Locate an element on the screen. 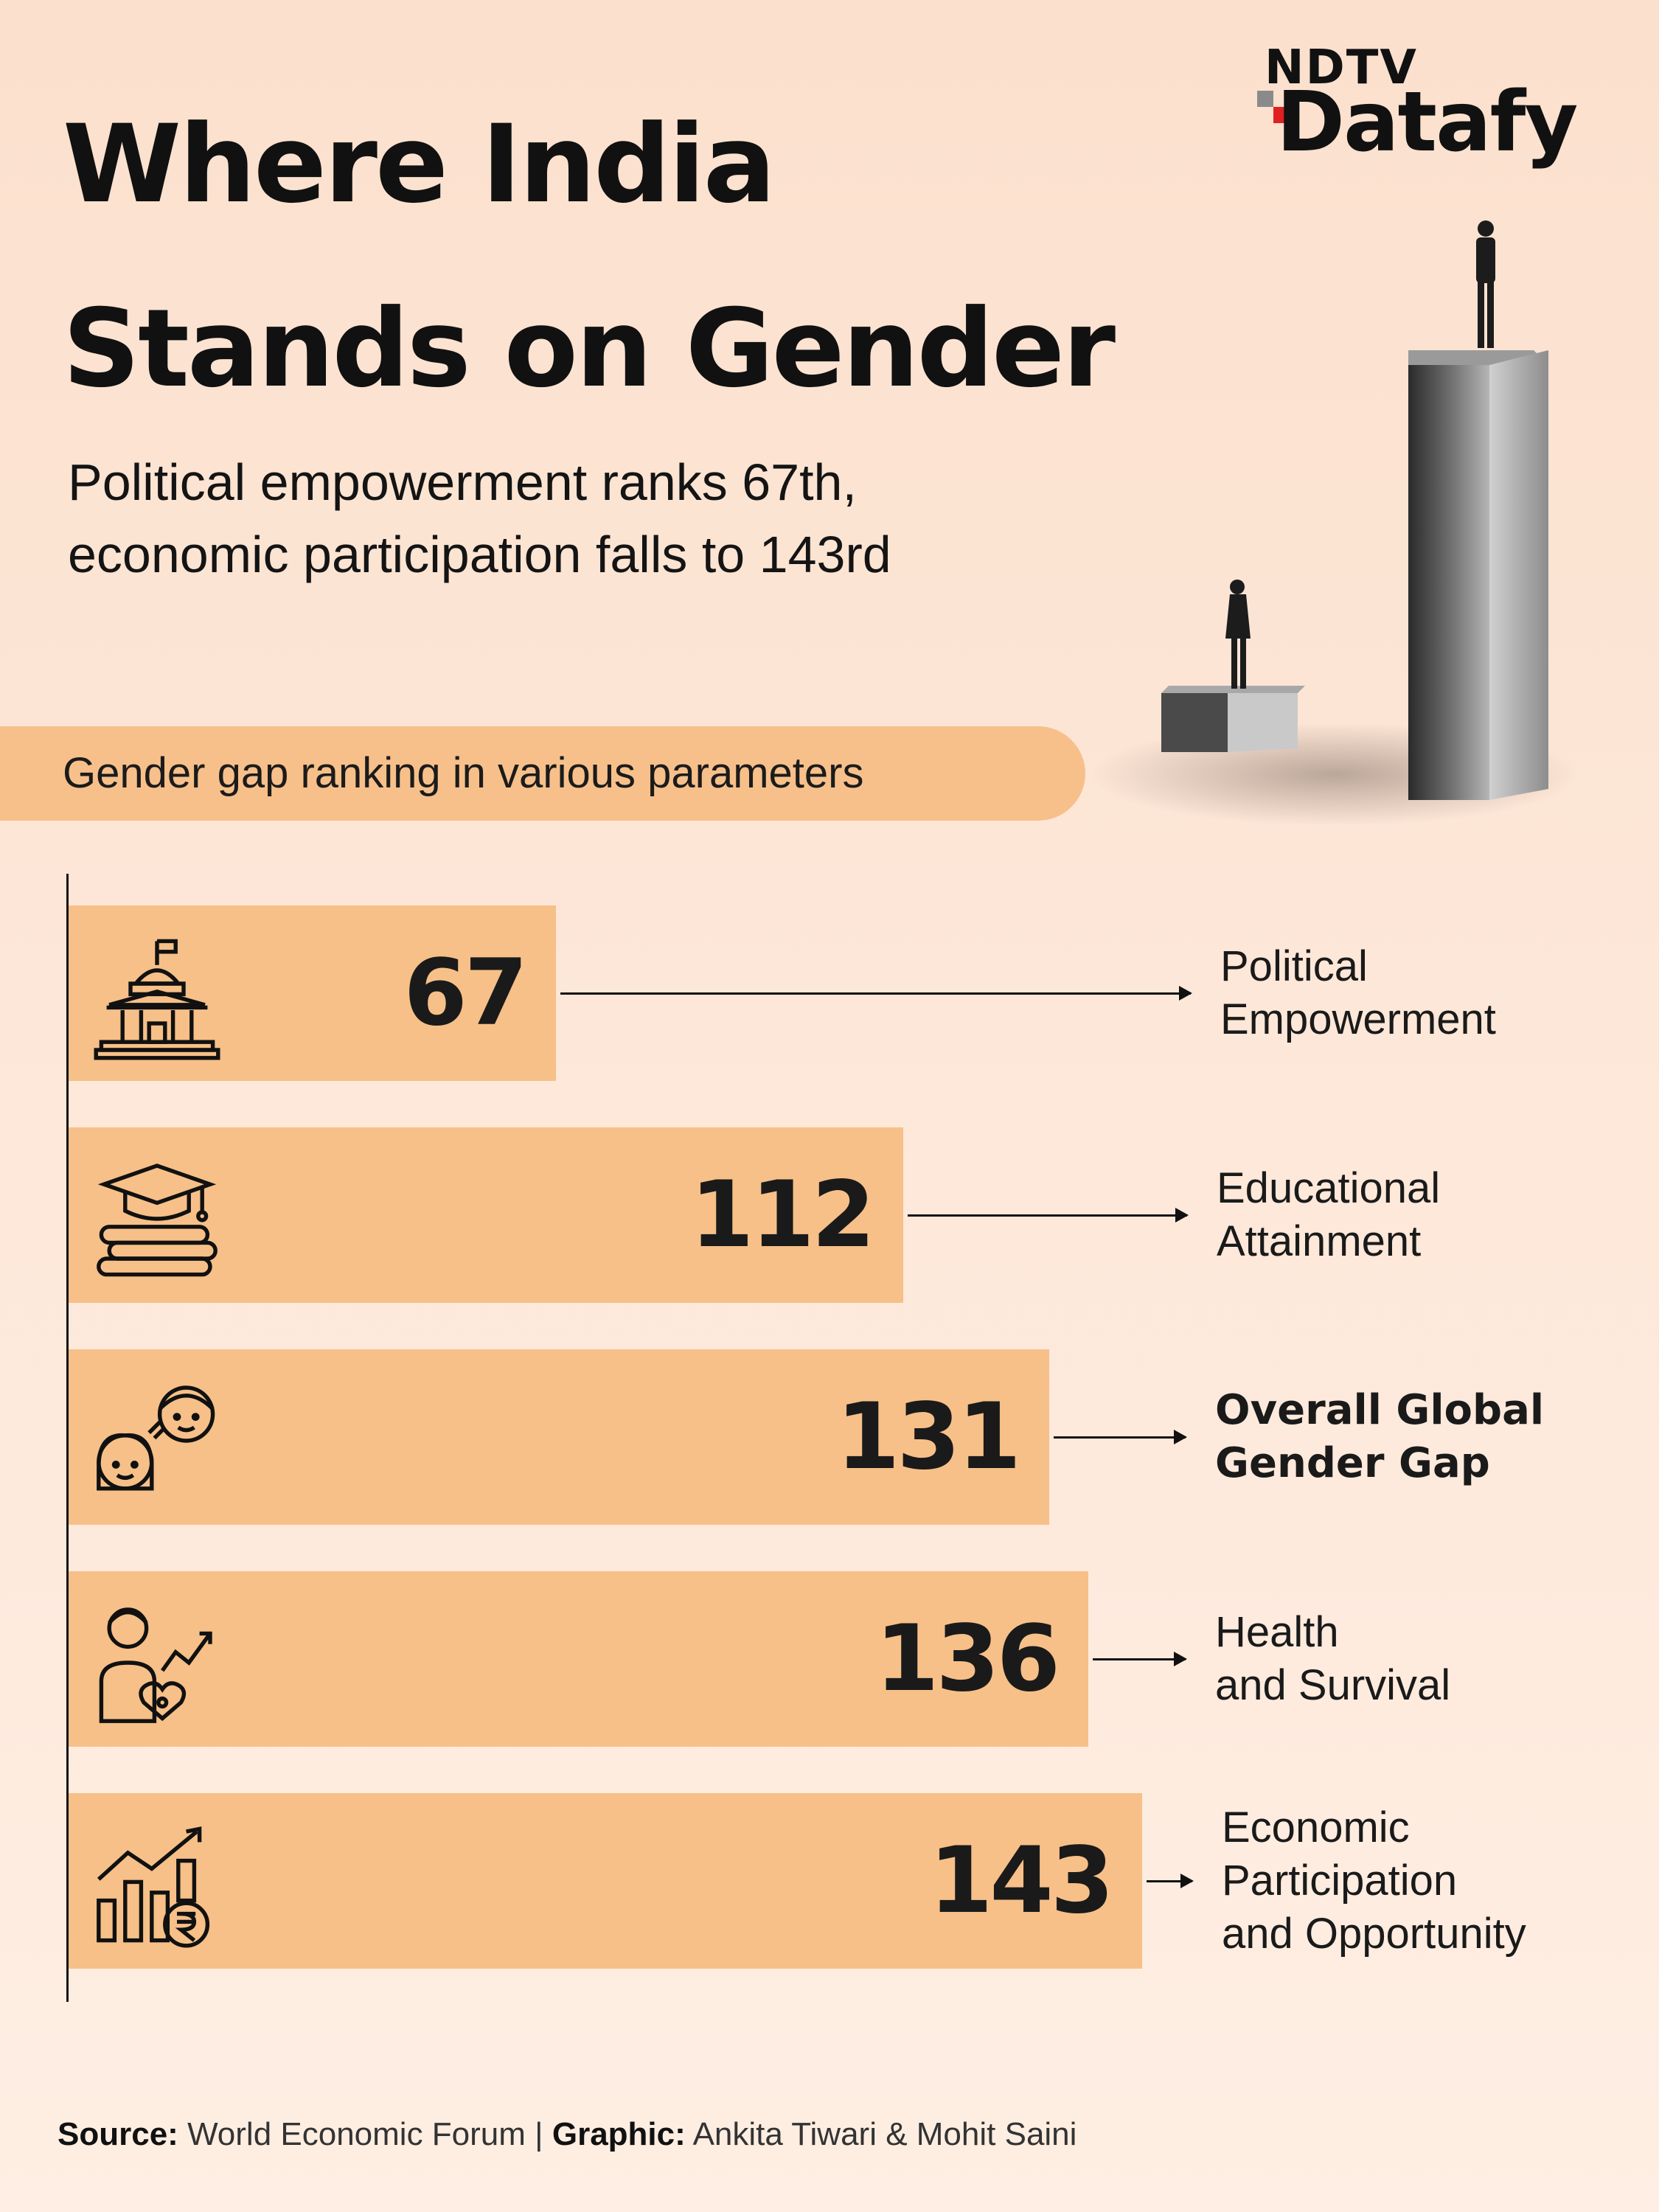 The height and width of the screenshot is (2212, 1659). category-label: Overall Global Gender Gap is located at coordinates (1379, 1437).